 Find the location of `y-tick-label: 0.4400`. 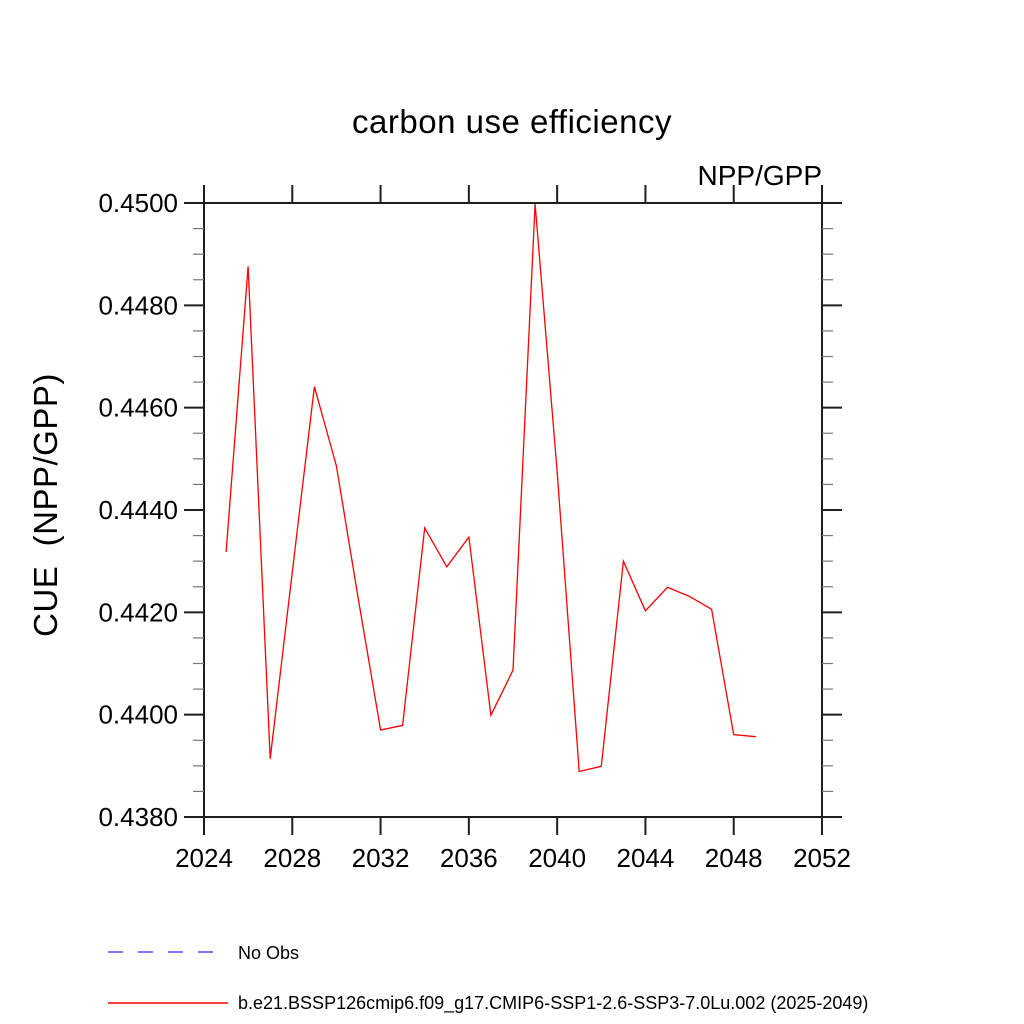

y-tick-label: 0.4400 is located at coordinates (138, 715).